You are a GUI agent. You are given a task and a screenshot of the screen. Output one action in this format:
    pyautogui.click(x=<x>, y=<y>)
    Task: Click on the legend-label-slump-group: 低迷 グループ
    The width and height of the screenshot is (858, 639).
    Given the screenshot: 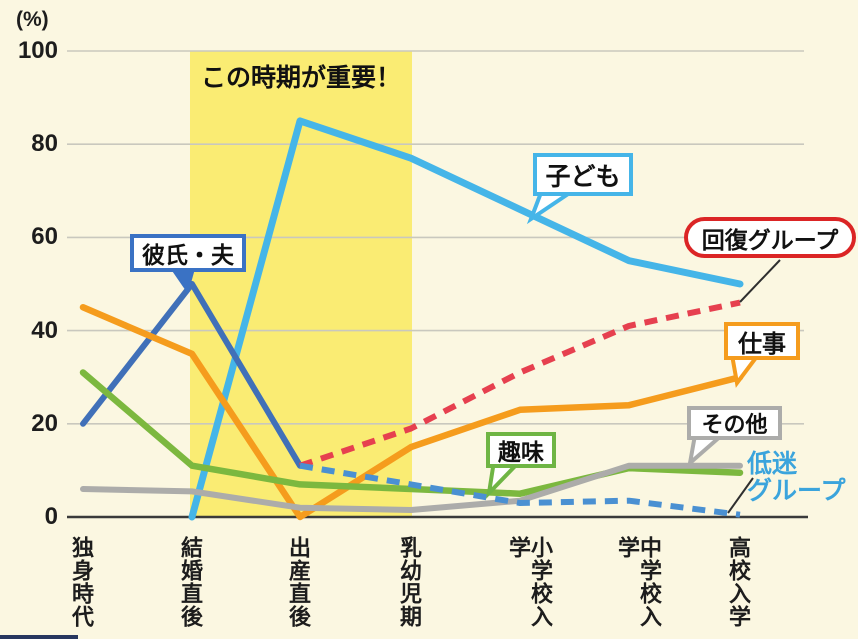 What is the action you would take?
    pyautogui.click(x=796, y=478)
    